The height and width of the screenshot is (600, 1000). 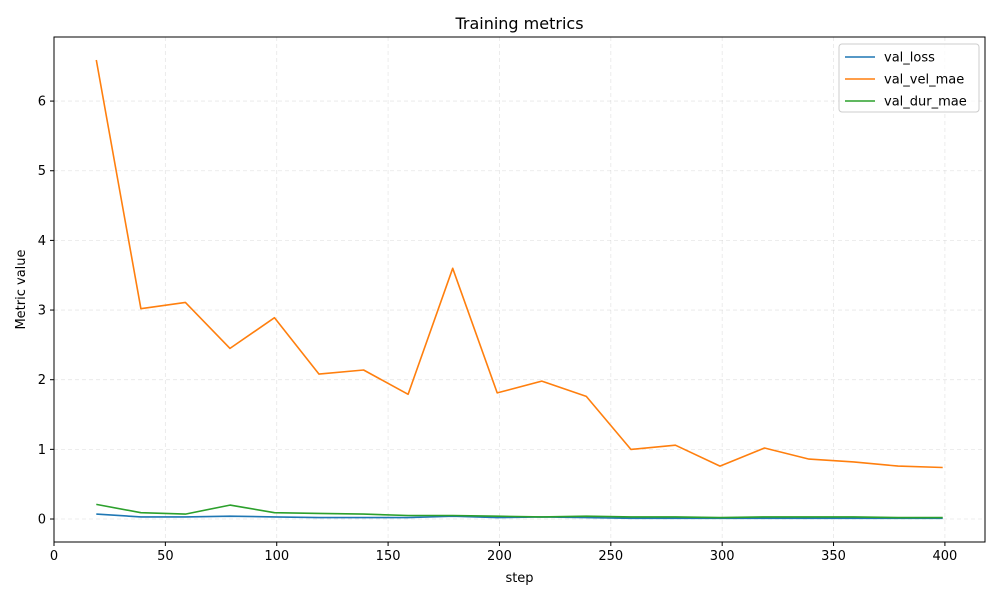 I want to click on x-tick-label: 100, so click(x=276, y=556).